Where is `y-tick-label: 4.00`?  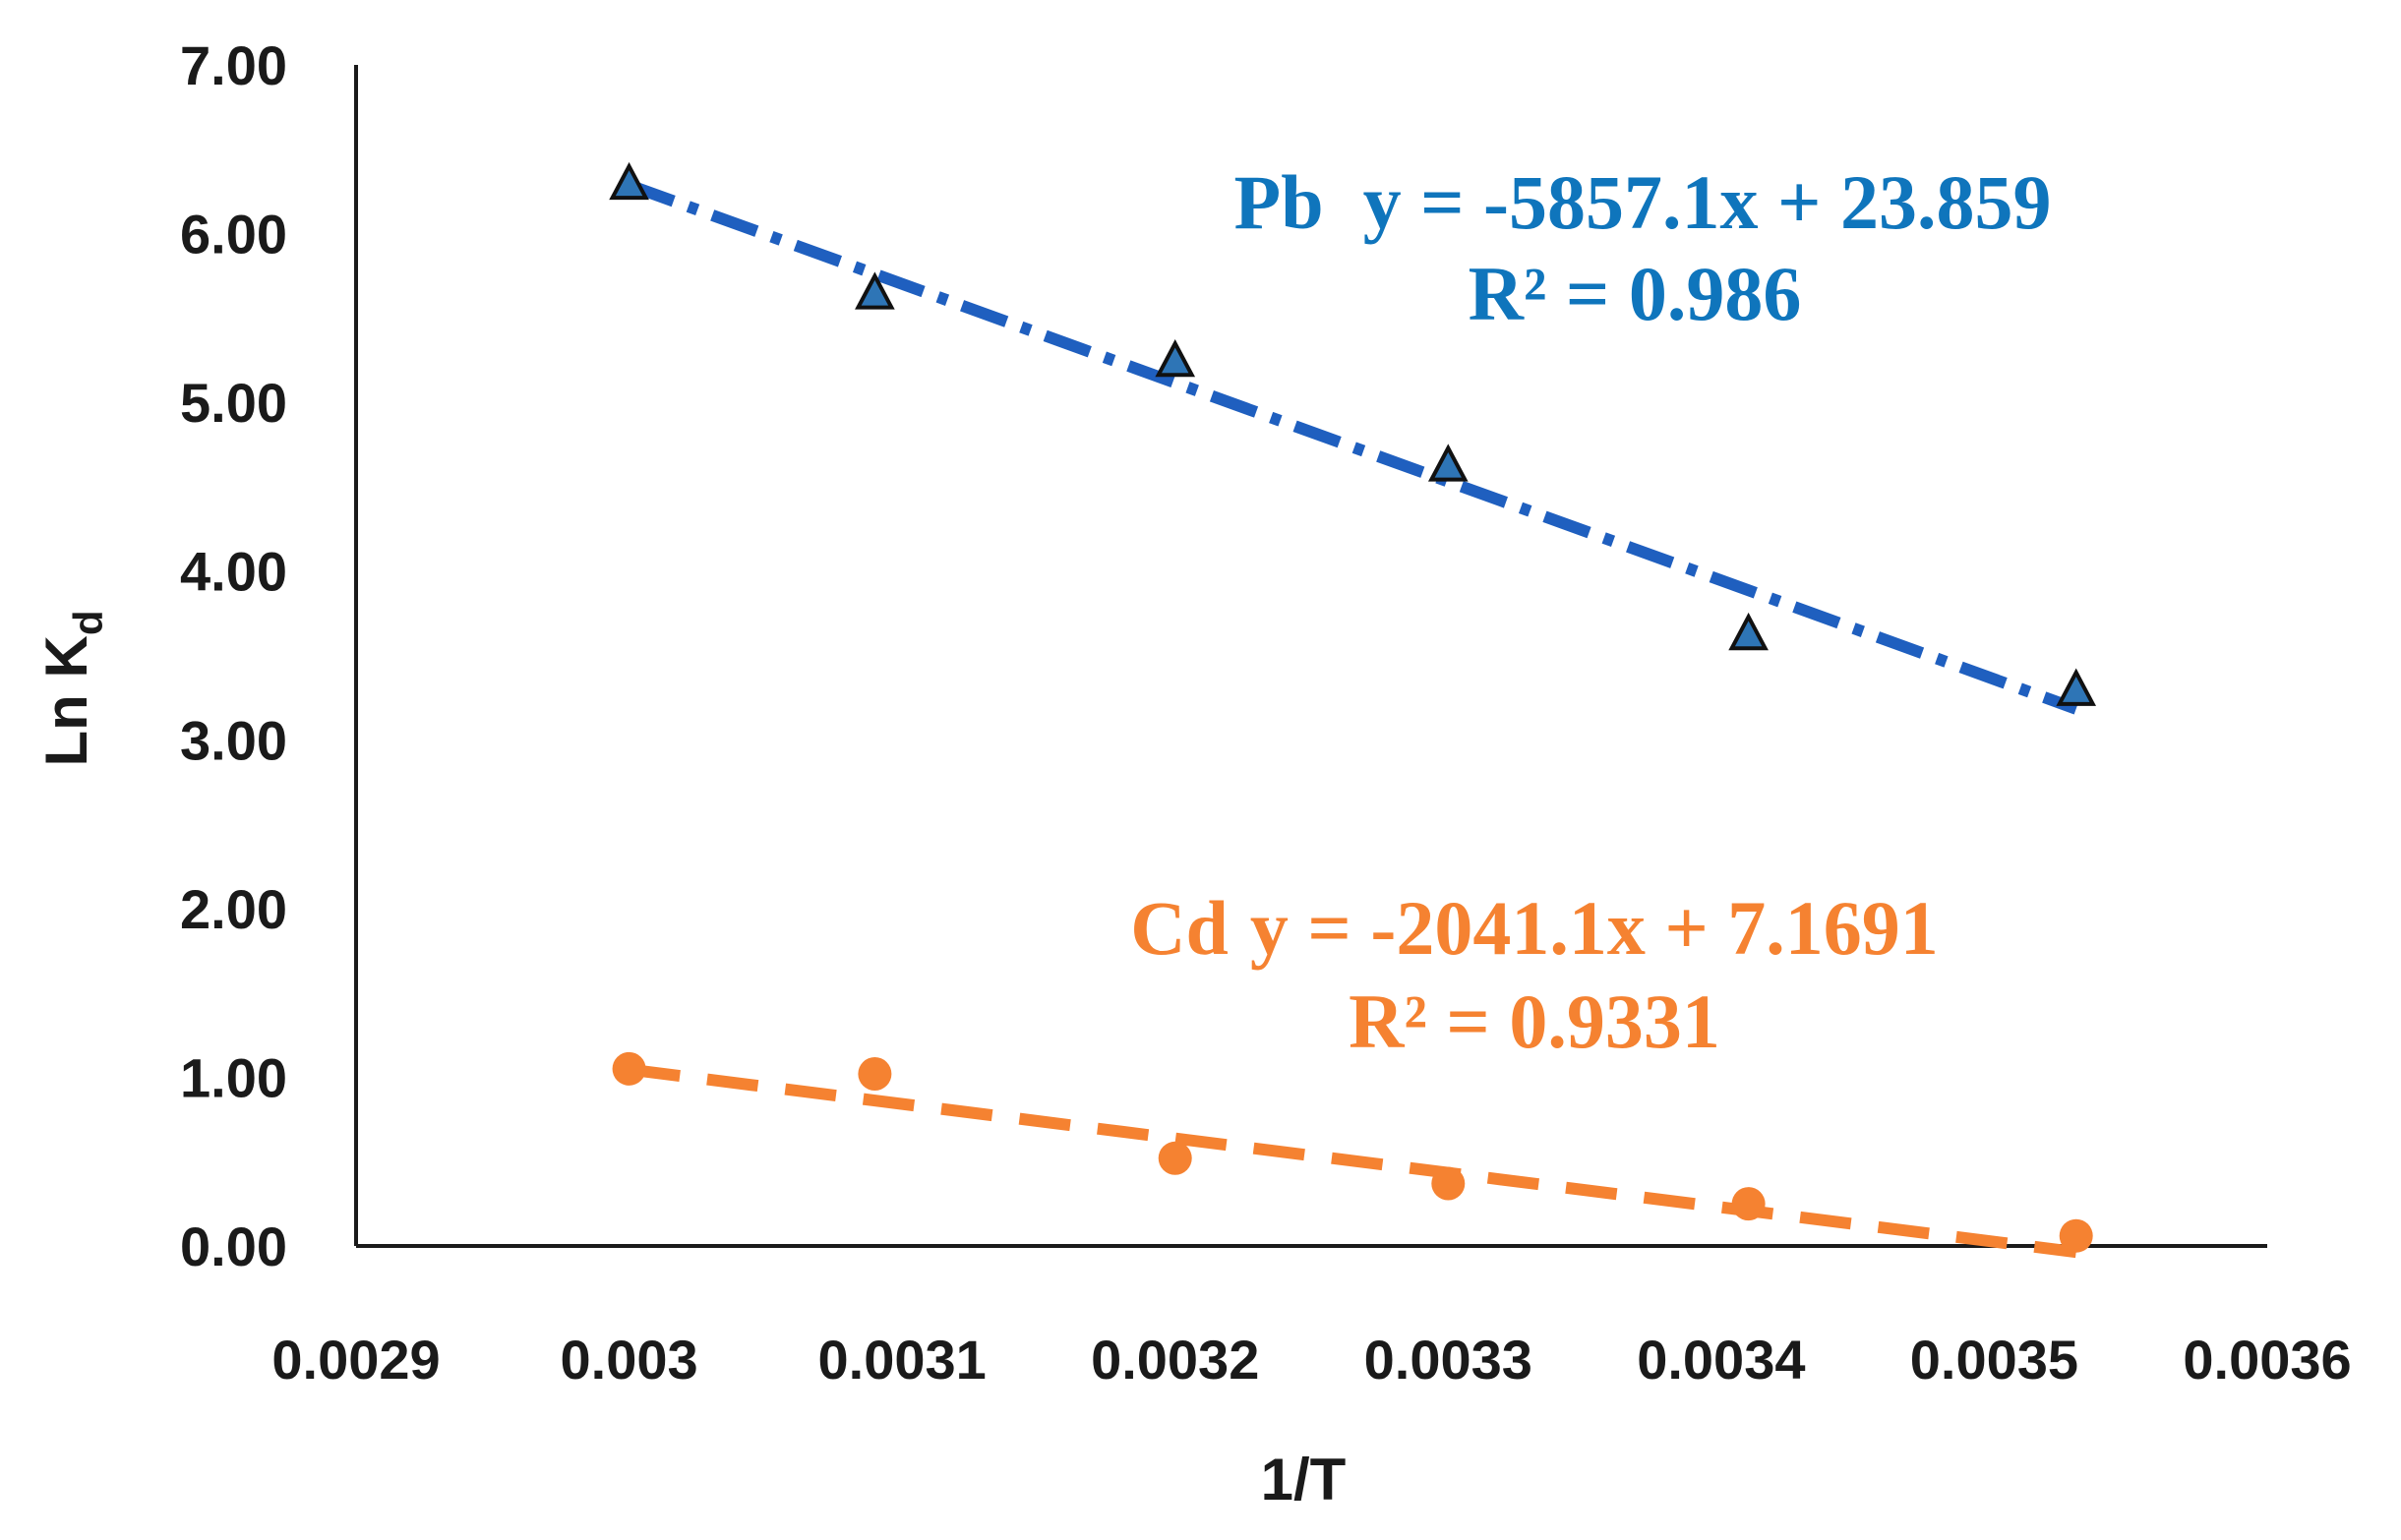
y-tick-label: 4.00 is located at coordinates (233, 572).